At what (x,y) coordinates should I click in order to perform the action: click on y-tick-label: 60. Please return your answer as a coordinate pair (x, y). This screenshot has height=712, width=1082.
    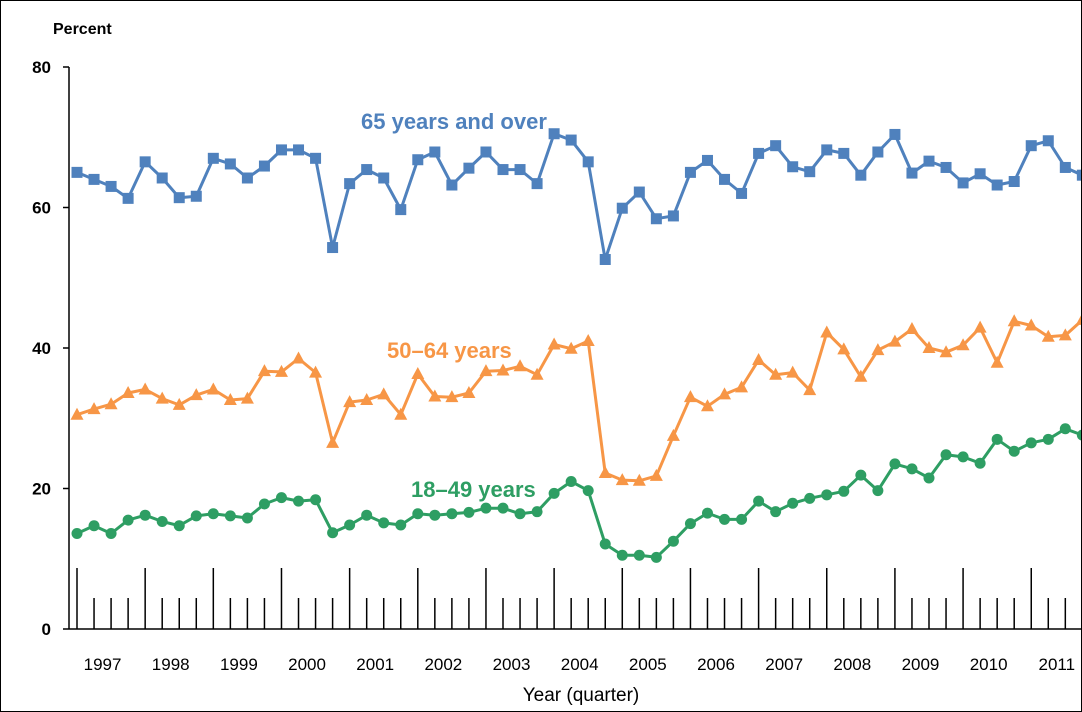
    Looking at the image, I should click on (41, 208).